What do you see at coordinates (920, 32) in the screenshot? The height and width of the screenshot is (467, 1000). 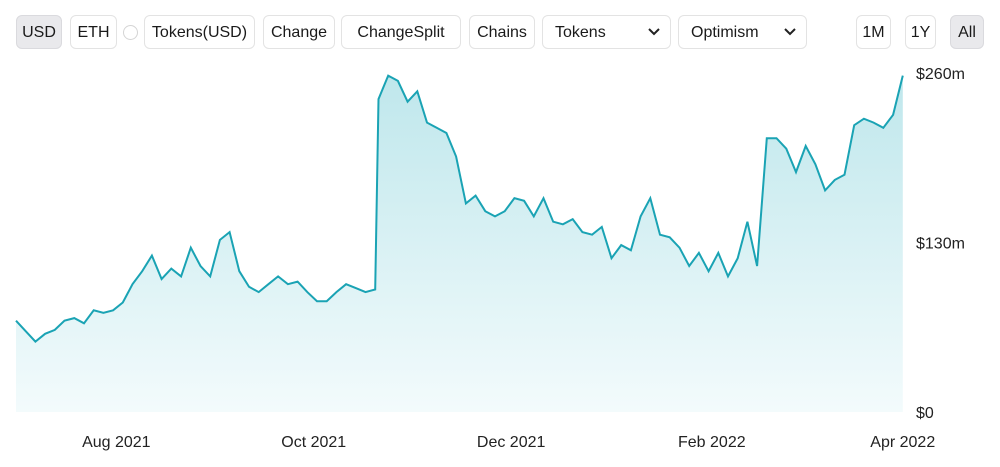 I see `range-1y-button: 1Y` at bounding box center [920, 32].